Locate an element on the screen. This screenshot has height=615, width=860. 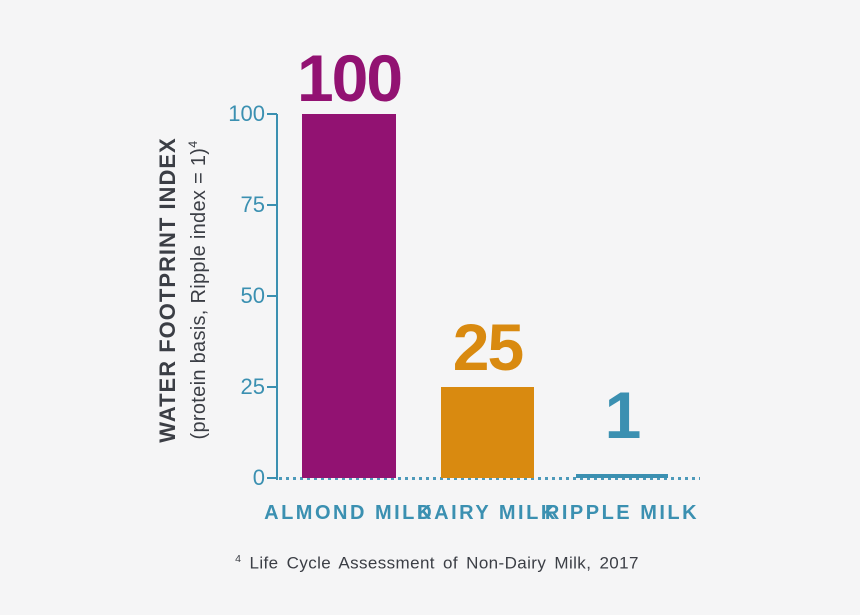
y-tick-label-75: 75 is located at coordinates (252, 204).